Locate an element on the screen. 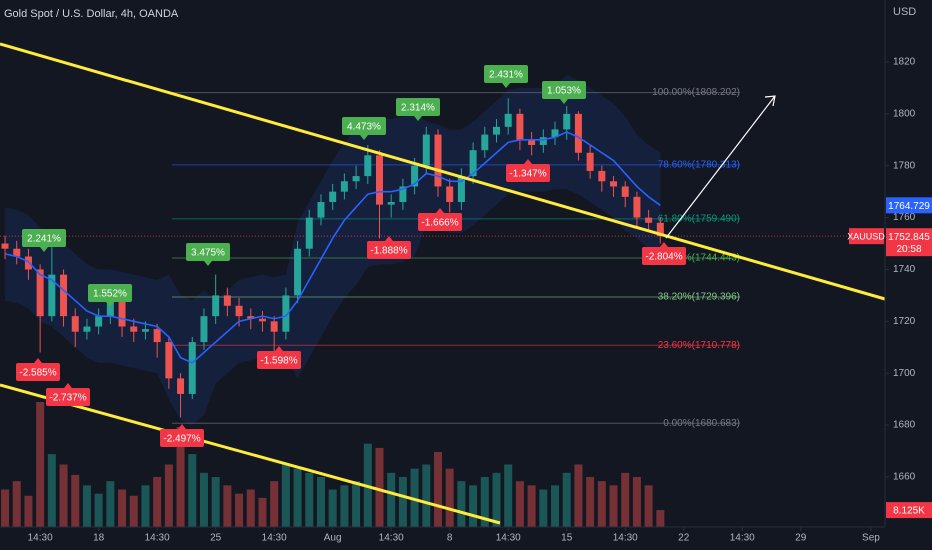 Image resolution: width=932 pixels, height=550 pixels. x-tick-label: 29 is located at coordinates (801, 538).